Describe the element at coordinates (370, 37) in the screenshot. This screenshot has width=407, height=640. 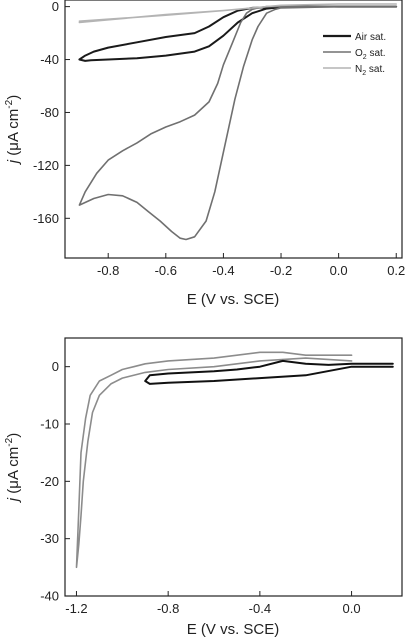
I see `legend-label-air: Air sat.` at that location.